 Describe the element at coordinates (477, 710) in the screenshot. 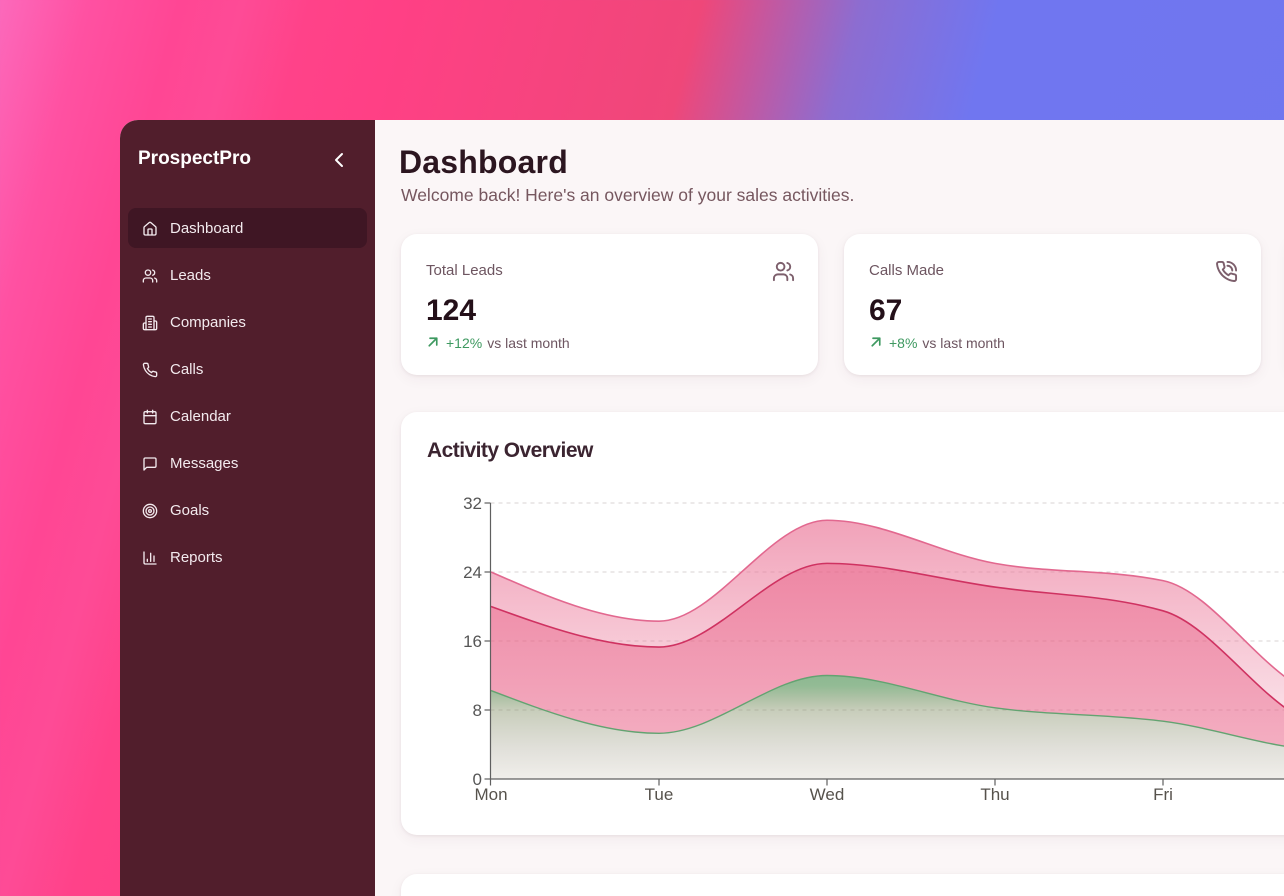

I see `svg-text: 8` at that location.